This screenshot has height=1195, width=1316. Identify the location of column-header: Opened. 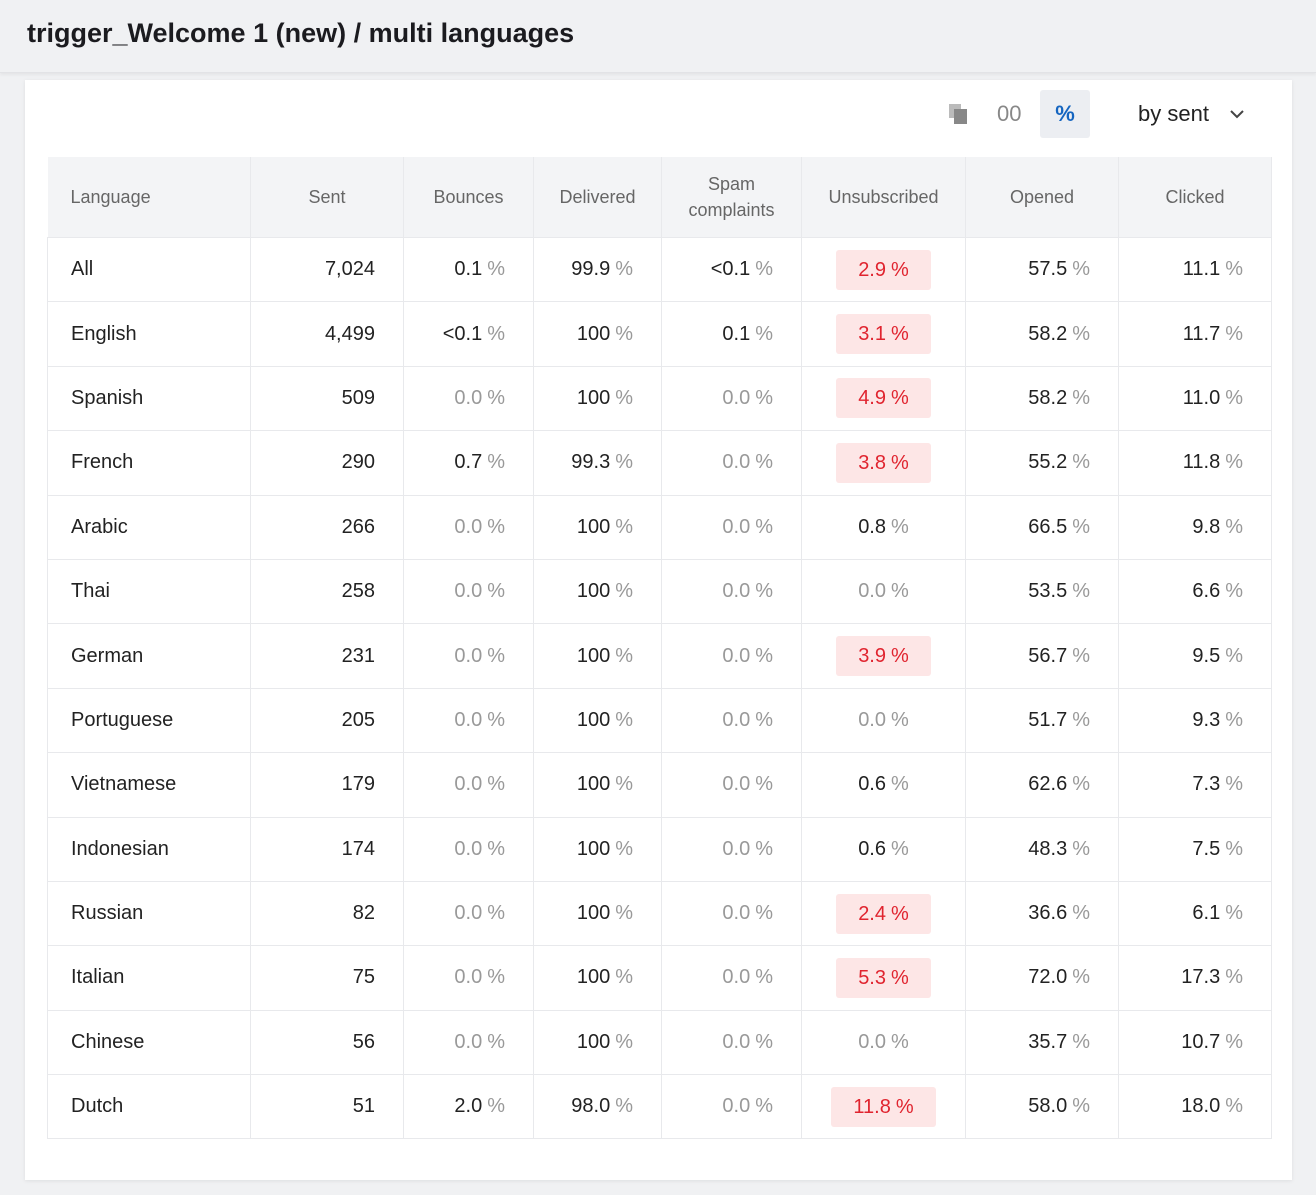
(1042, 197).